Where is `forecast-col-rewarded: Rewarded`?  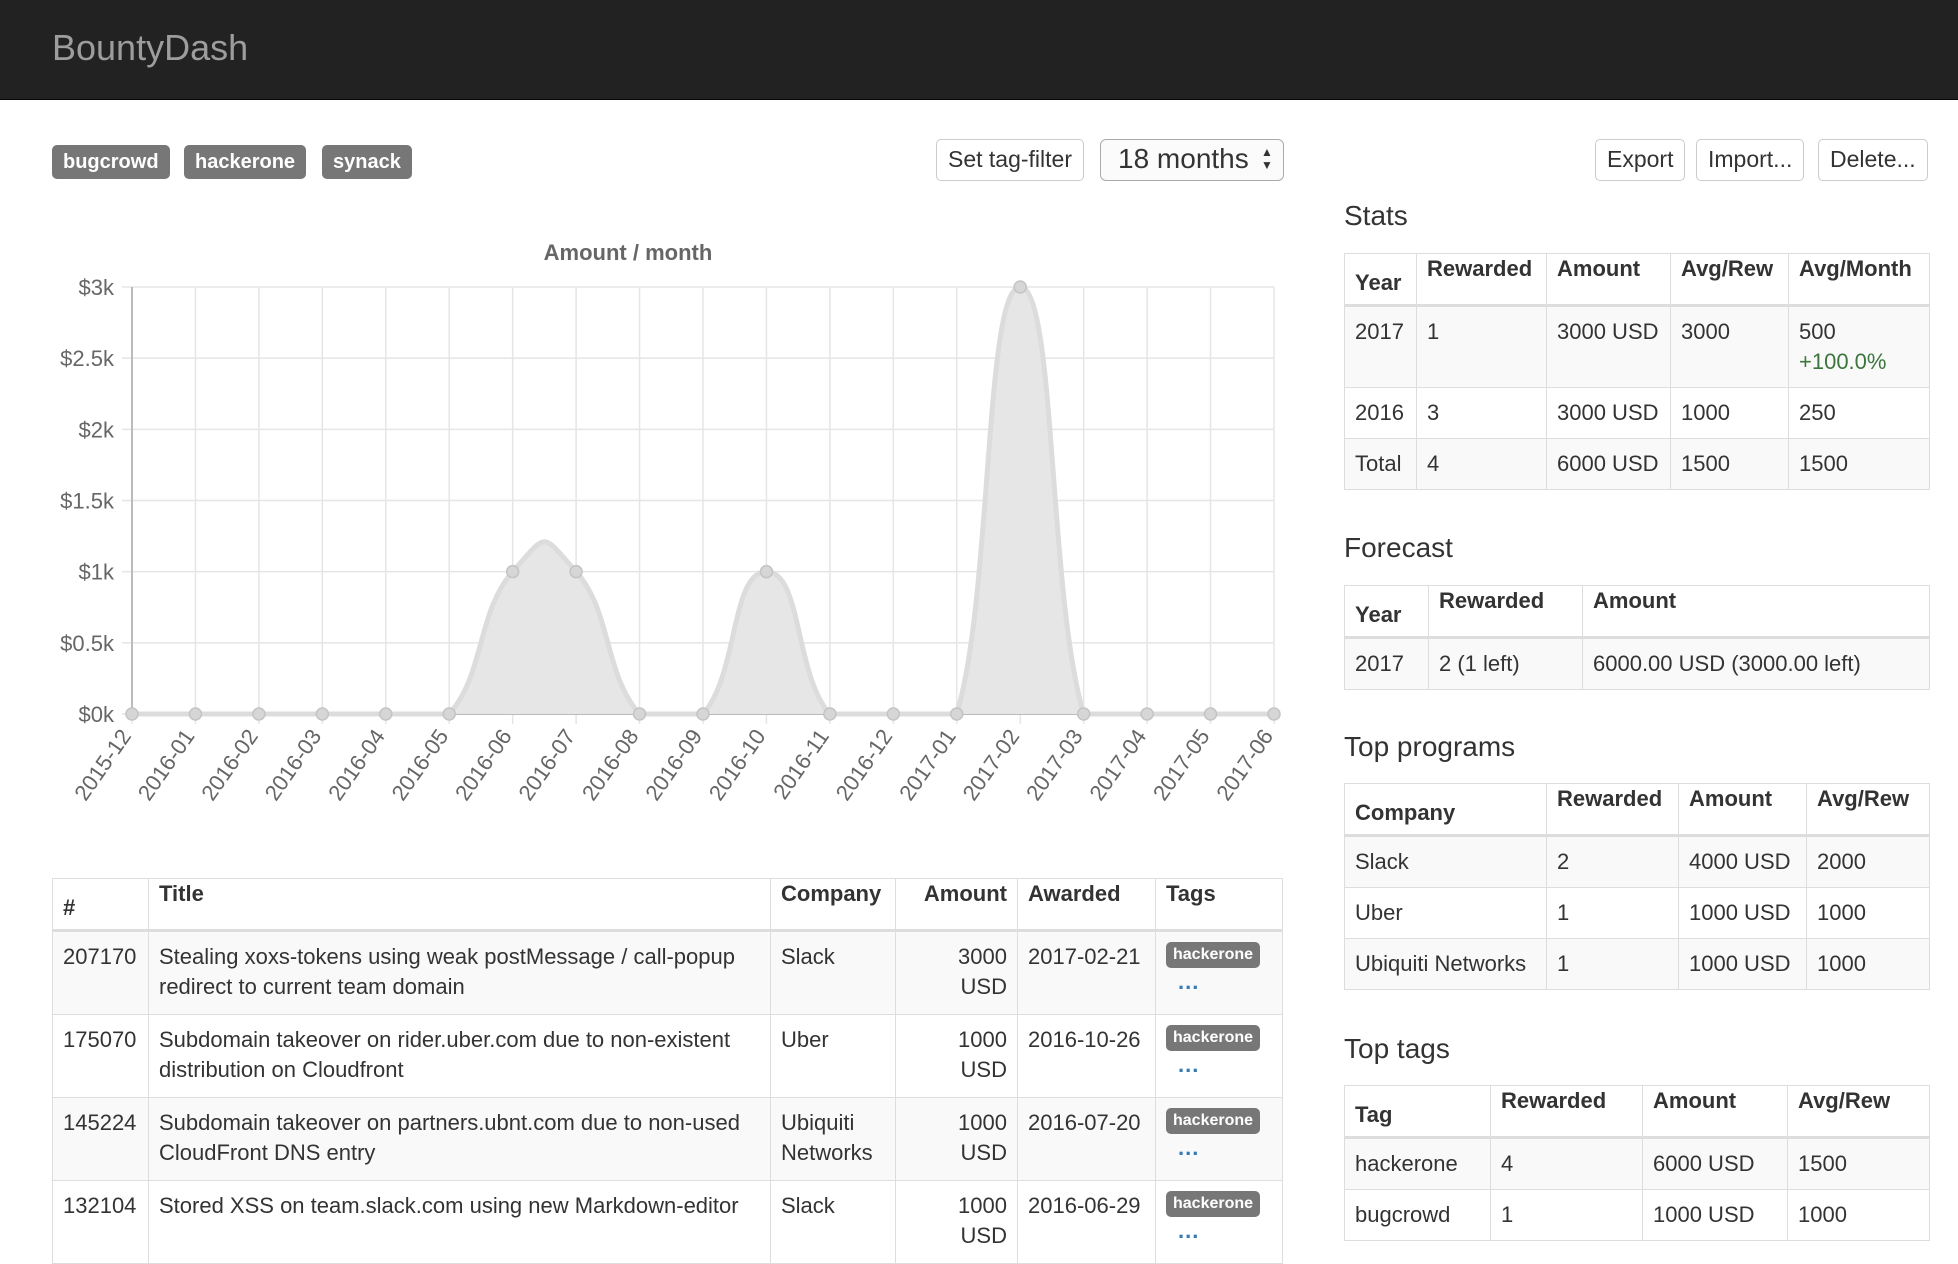 forecast-col-rewarded: Rewarded is located at coordinates (1505, 612).